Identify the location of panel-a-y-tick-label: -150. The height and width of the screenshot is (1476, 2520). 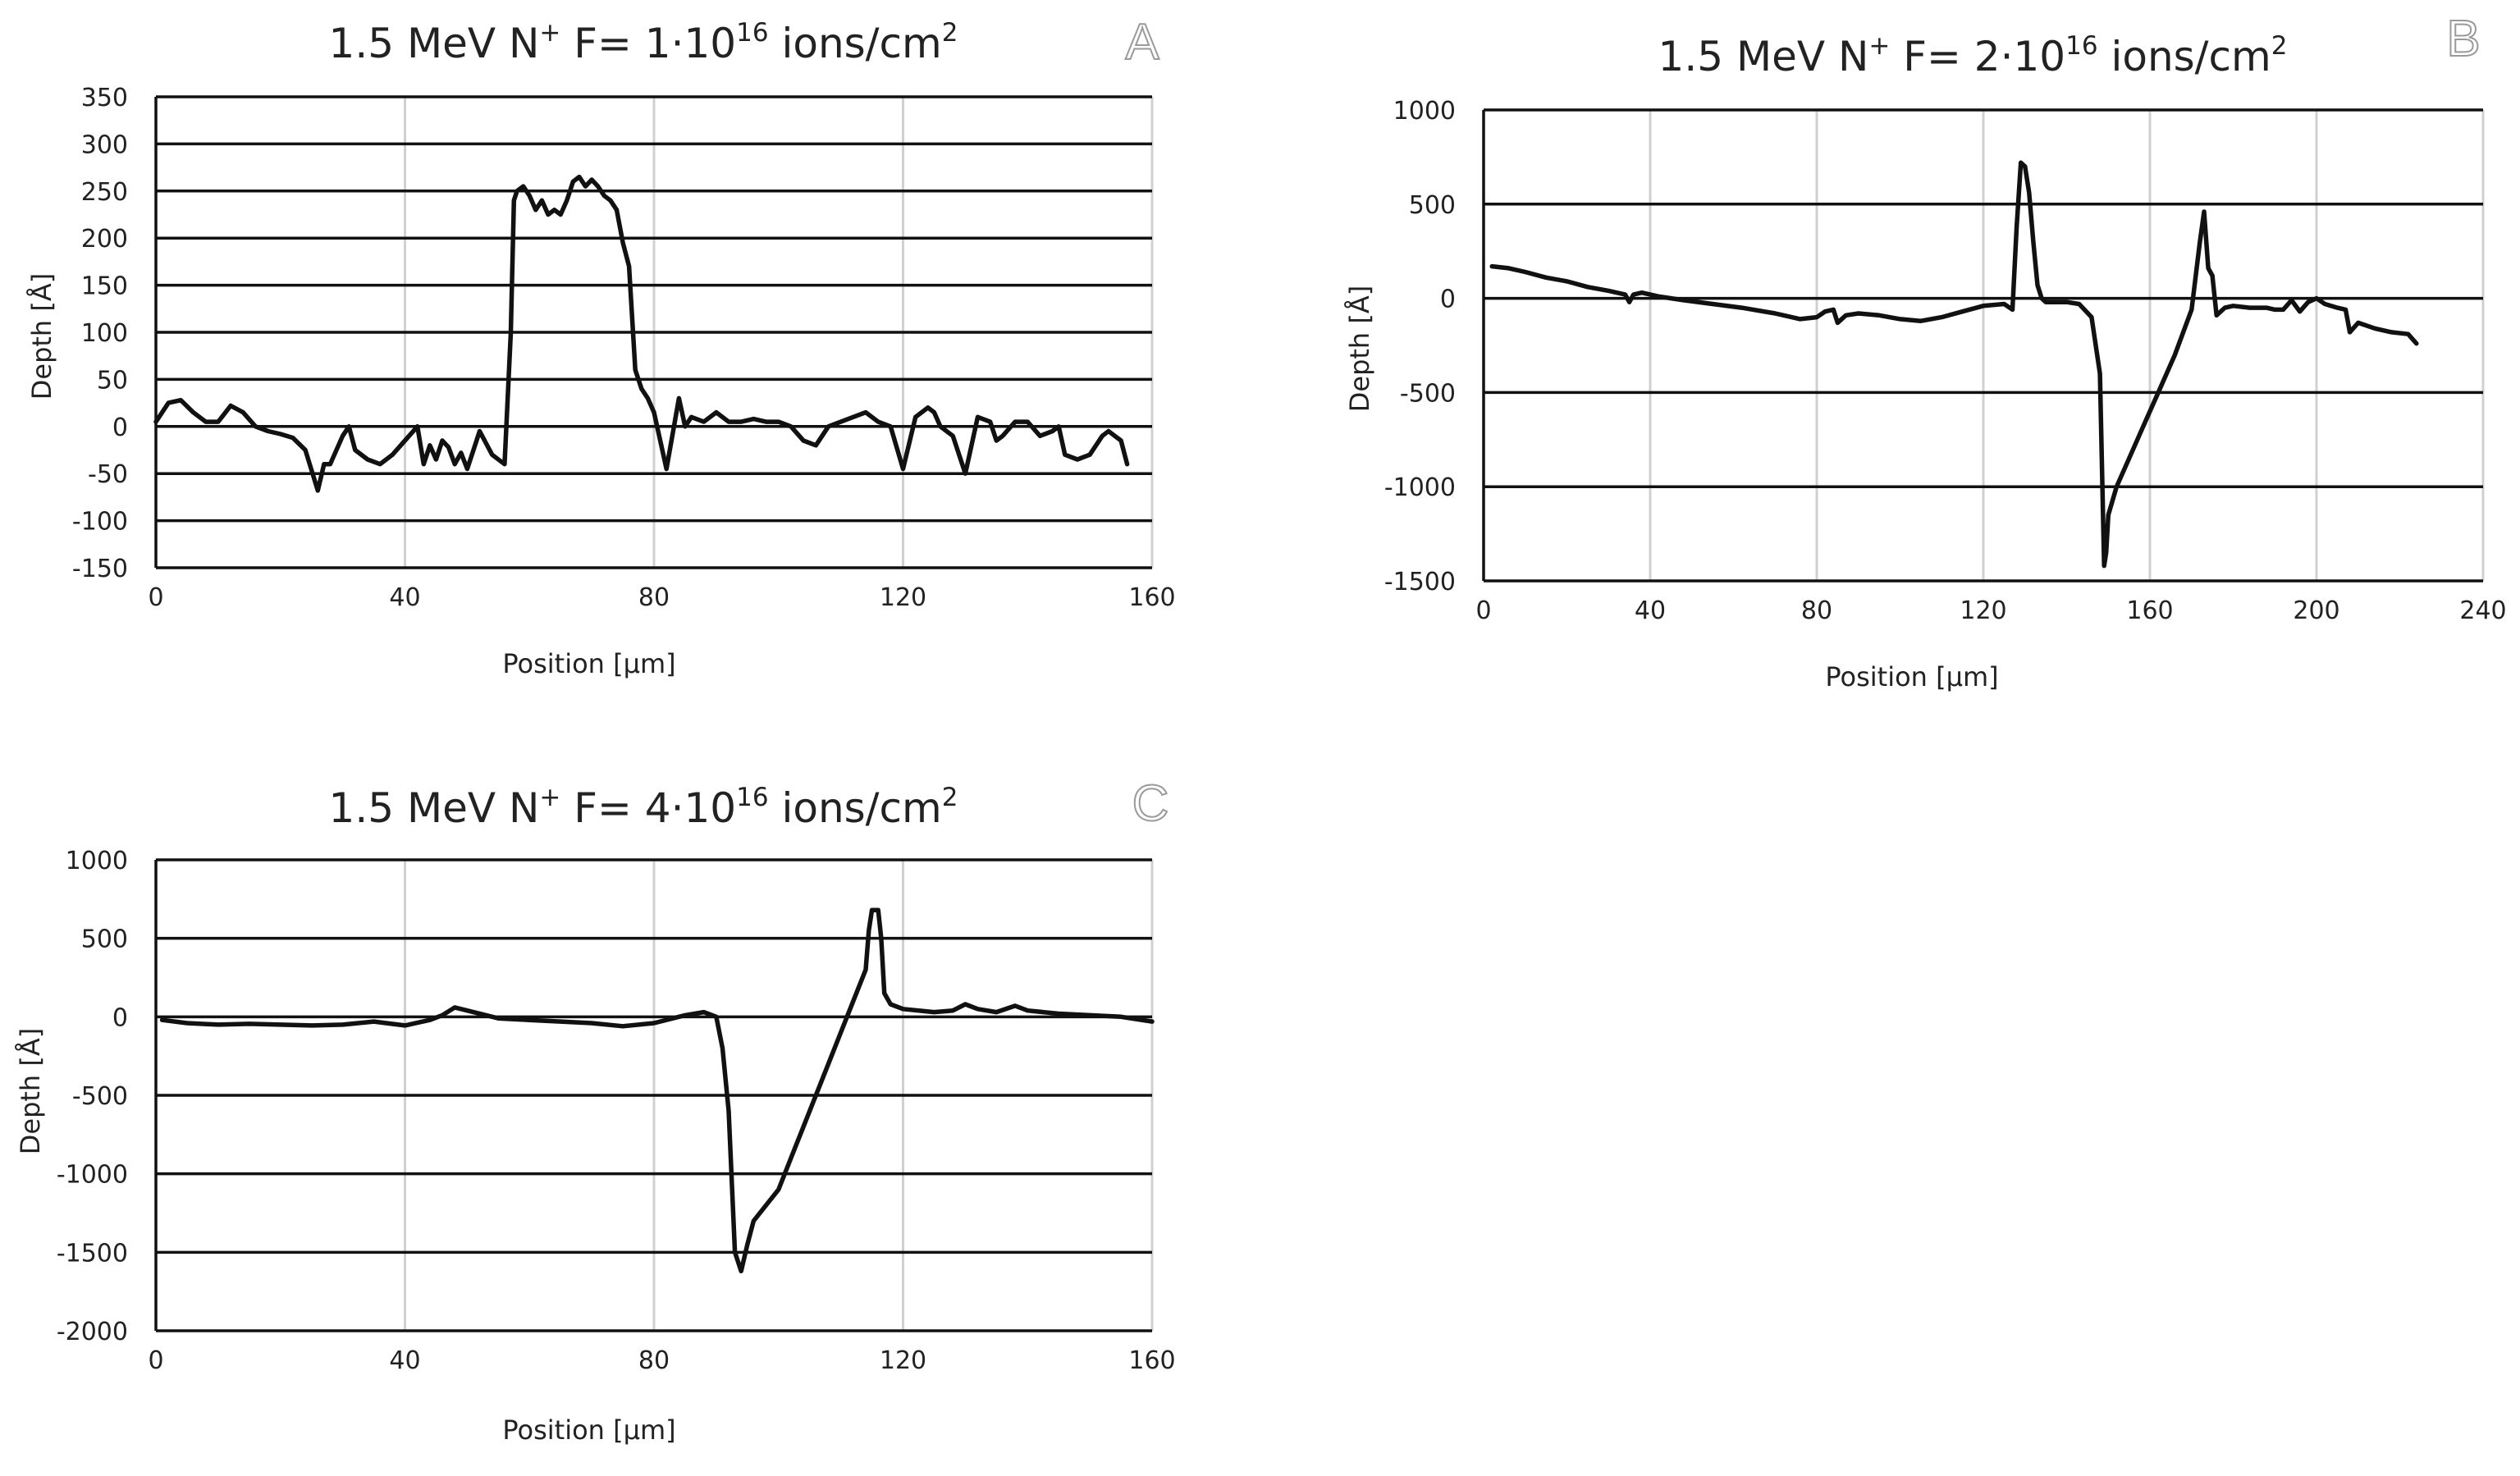
(100, 569).